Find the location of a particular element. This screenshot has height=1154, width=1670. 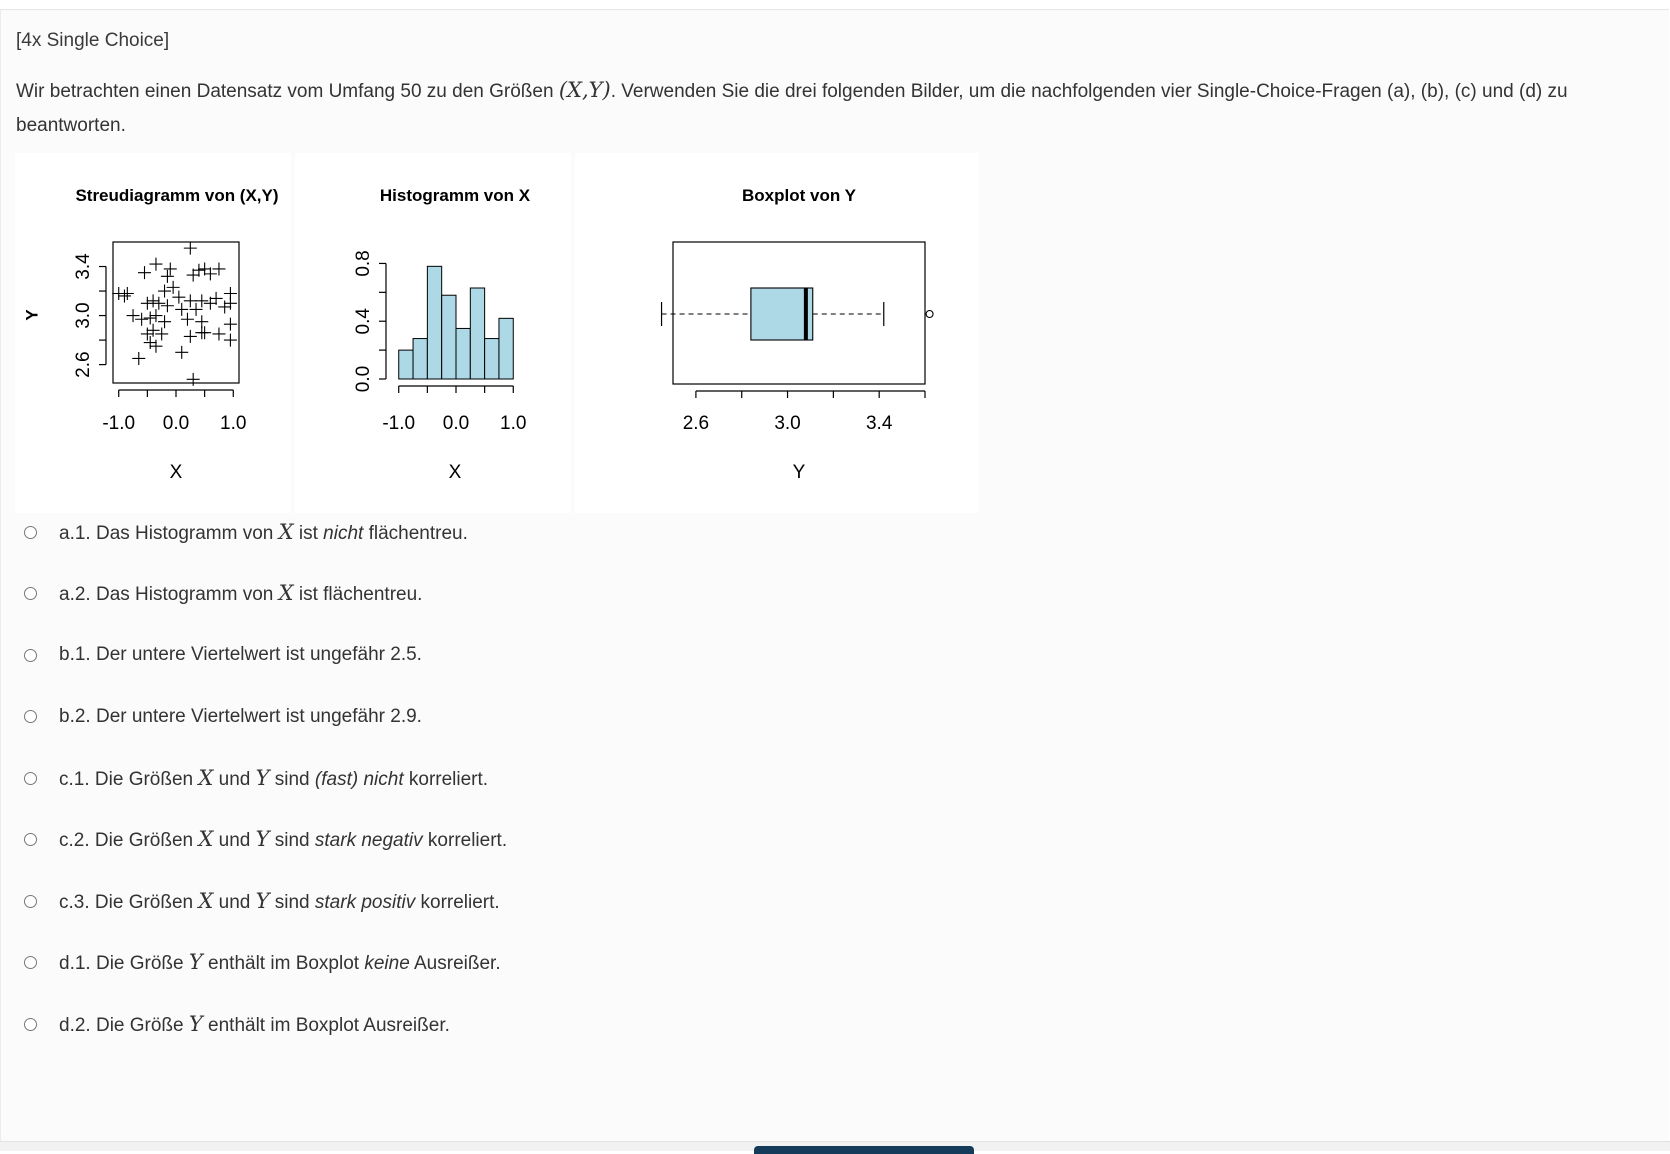

x-axis-label: X is located at coordinates (455, 472).